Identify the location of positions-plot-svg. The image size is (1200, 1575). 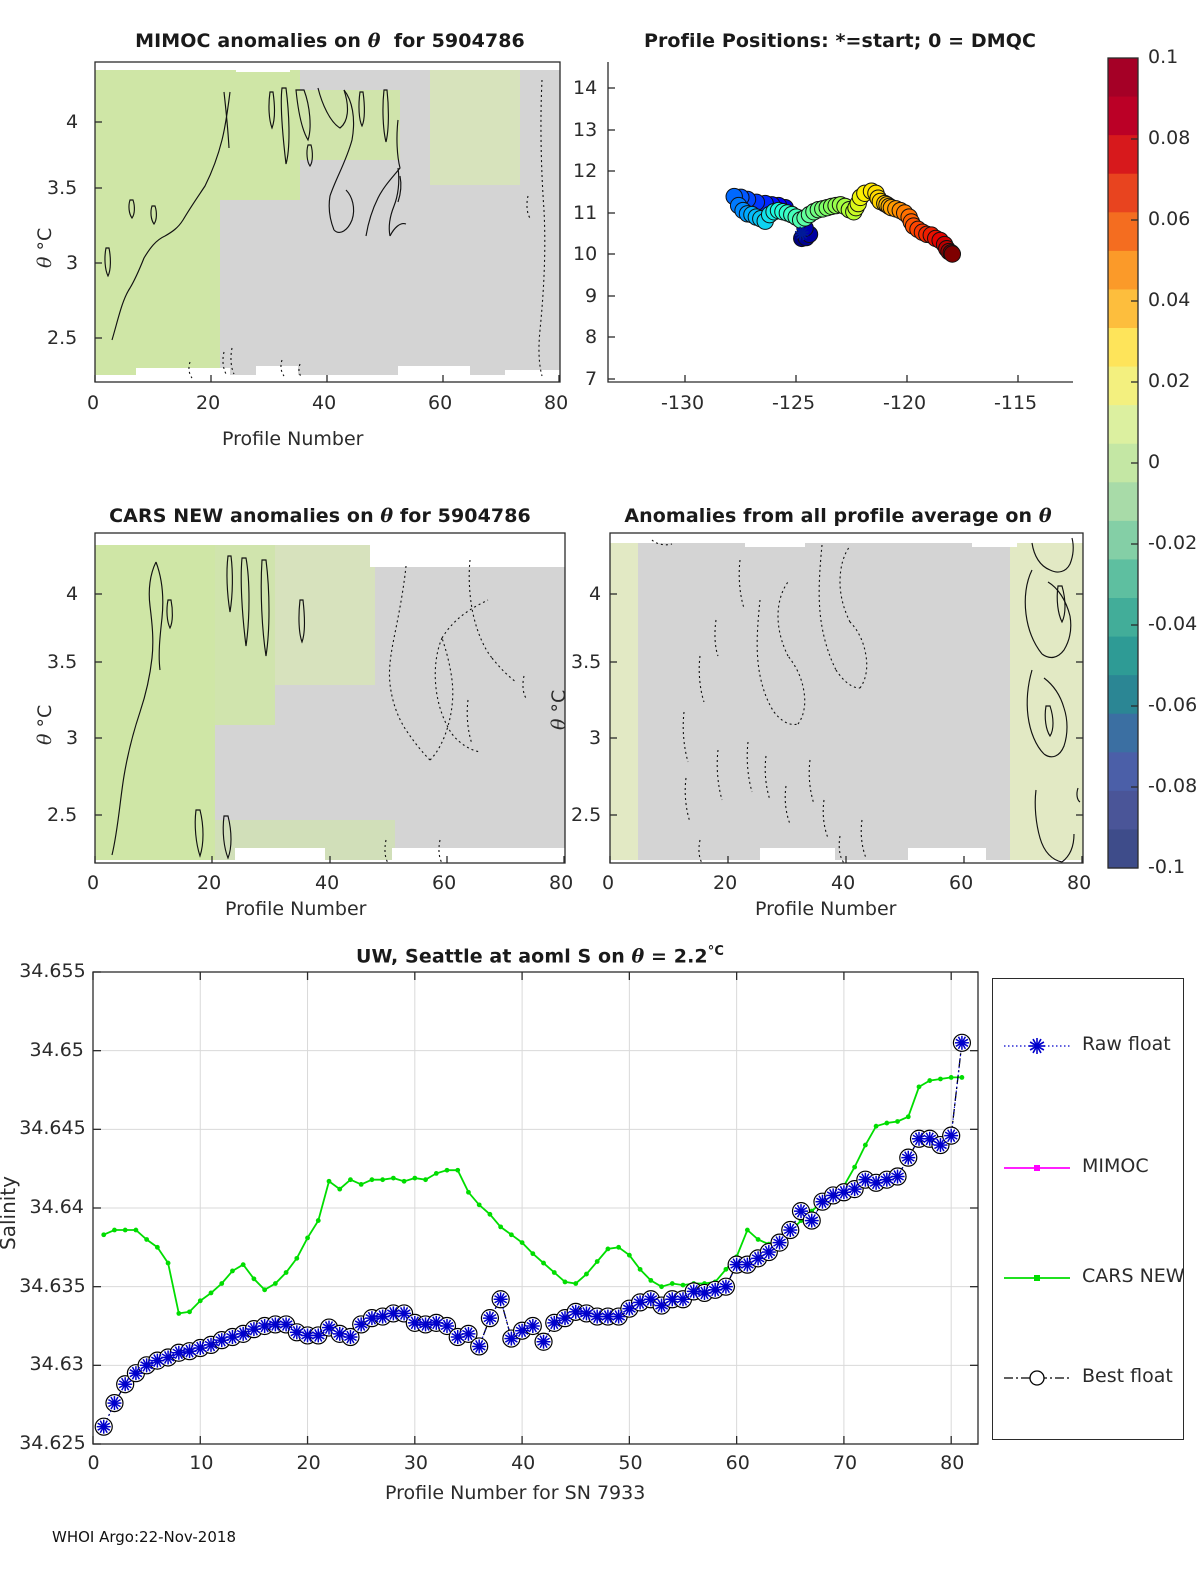
(840, 222).